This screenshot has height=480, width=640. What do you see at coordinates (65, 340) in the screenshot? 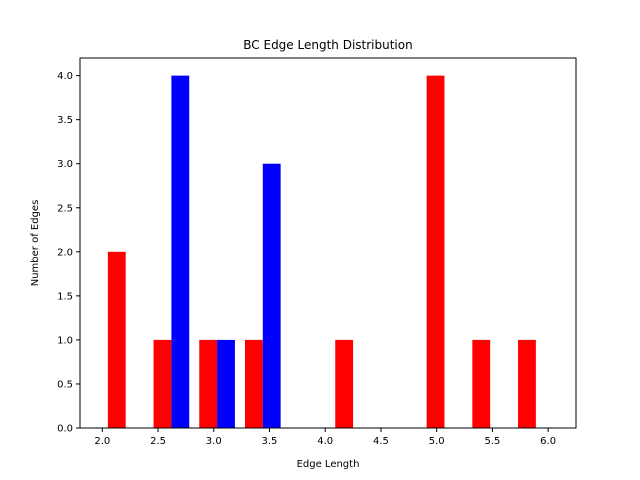
I see `y-tick-label: 1.0` at bounding box center [65, 340].